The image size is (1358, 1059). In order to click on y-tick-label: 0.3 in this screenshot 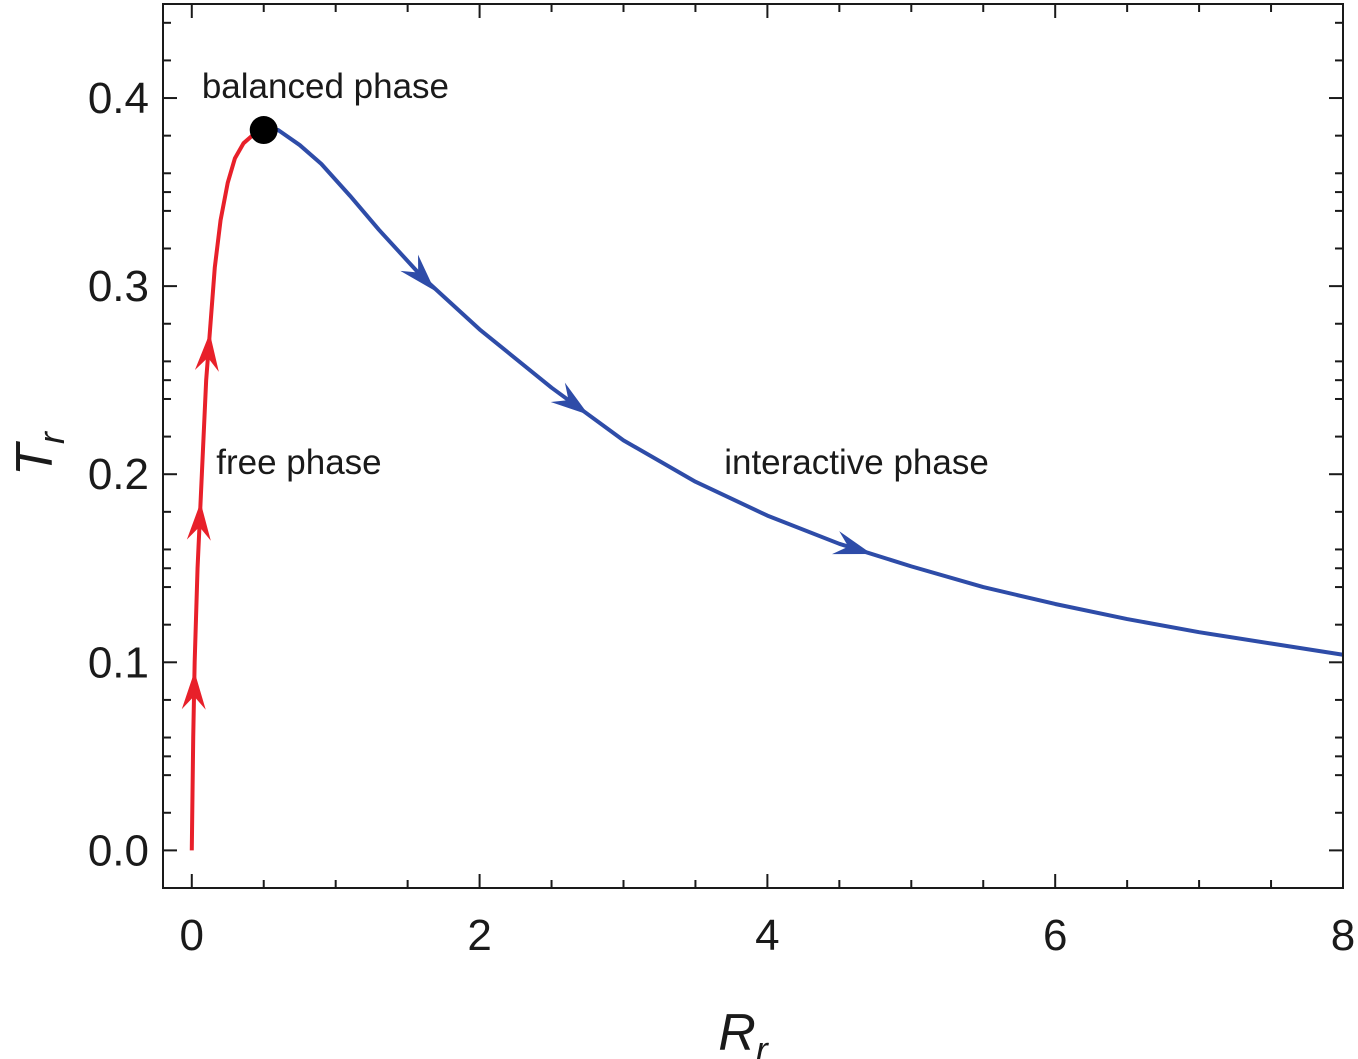, I will do `click(118, 286)`.